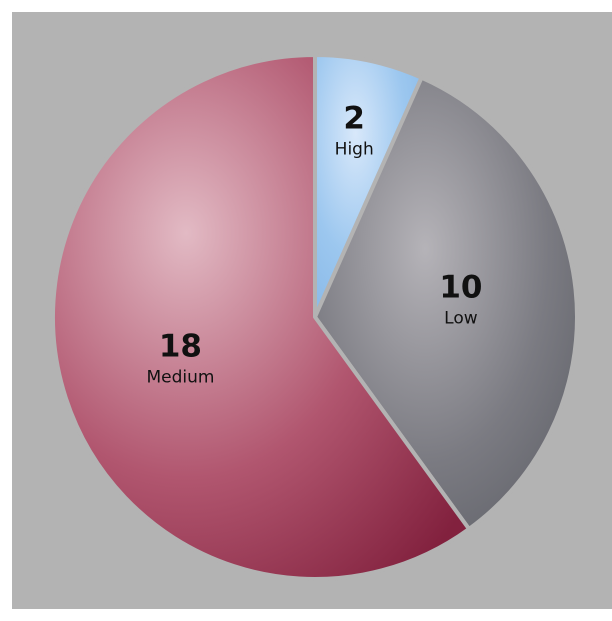 The width and height of the screenshot is (612, 621). I want to click on slice-value-low: 10, so click(460, 288).